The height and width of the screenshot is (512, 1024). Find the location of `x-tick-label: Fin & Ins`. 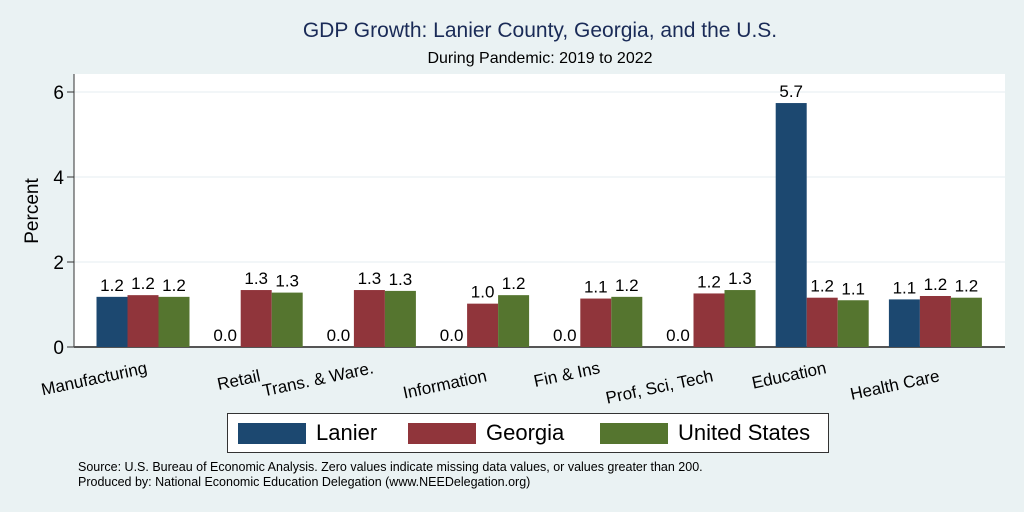

x-tick-label: Fin & Ins is located at coordinates (567, 374).